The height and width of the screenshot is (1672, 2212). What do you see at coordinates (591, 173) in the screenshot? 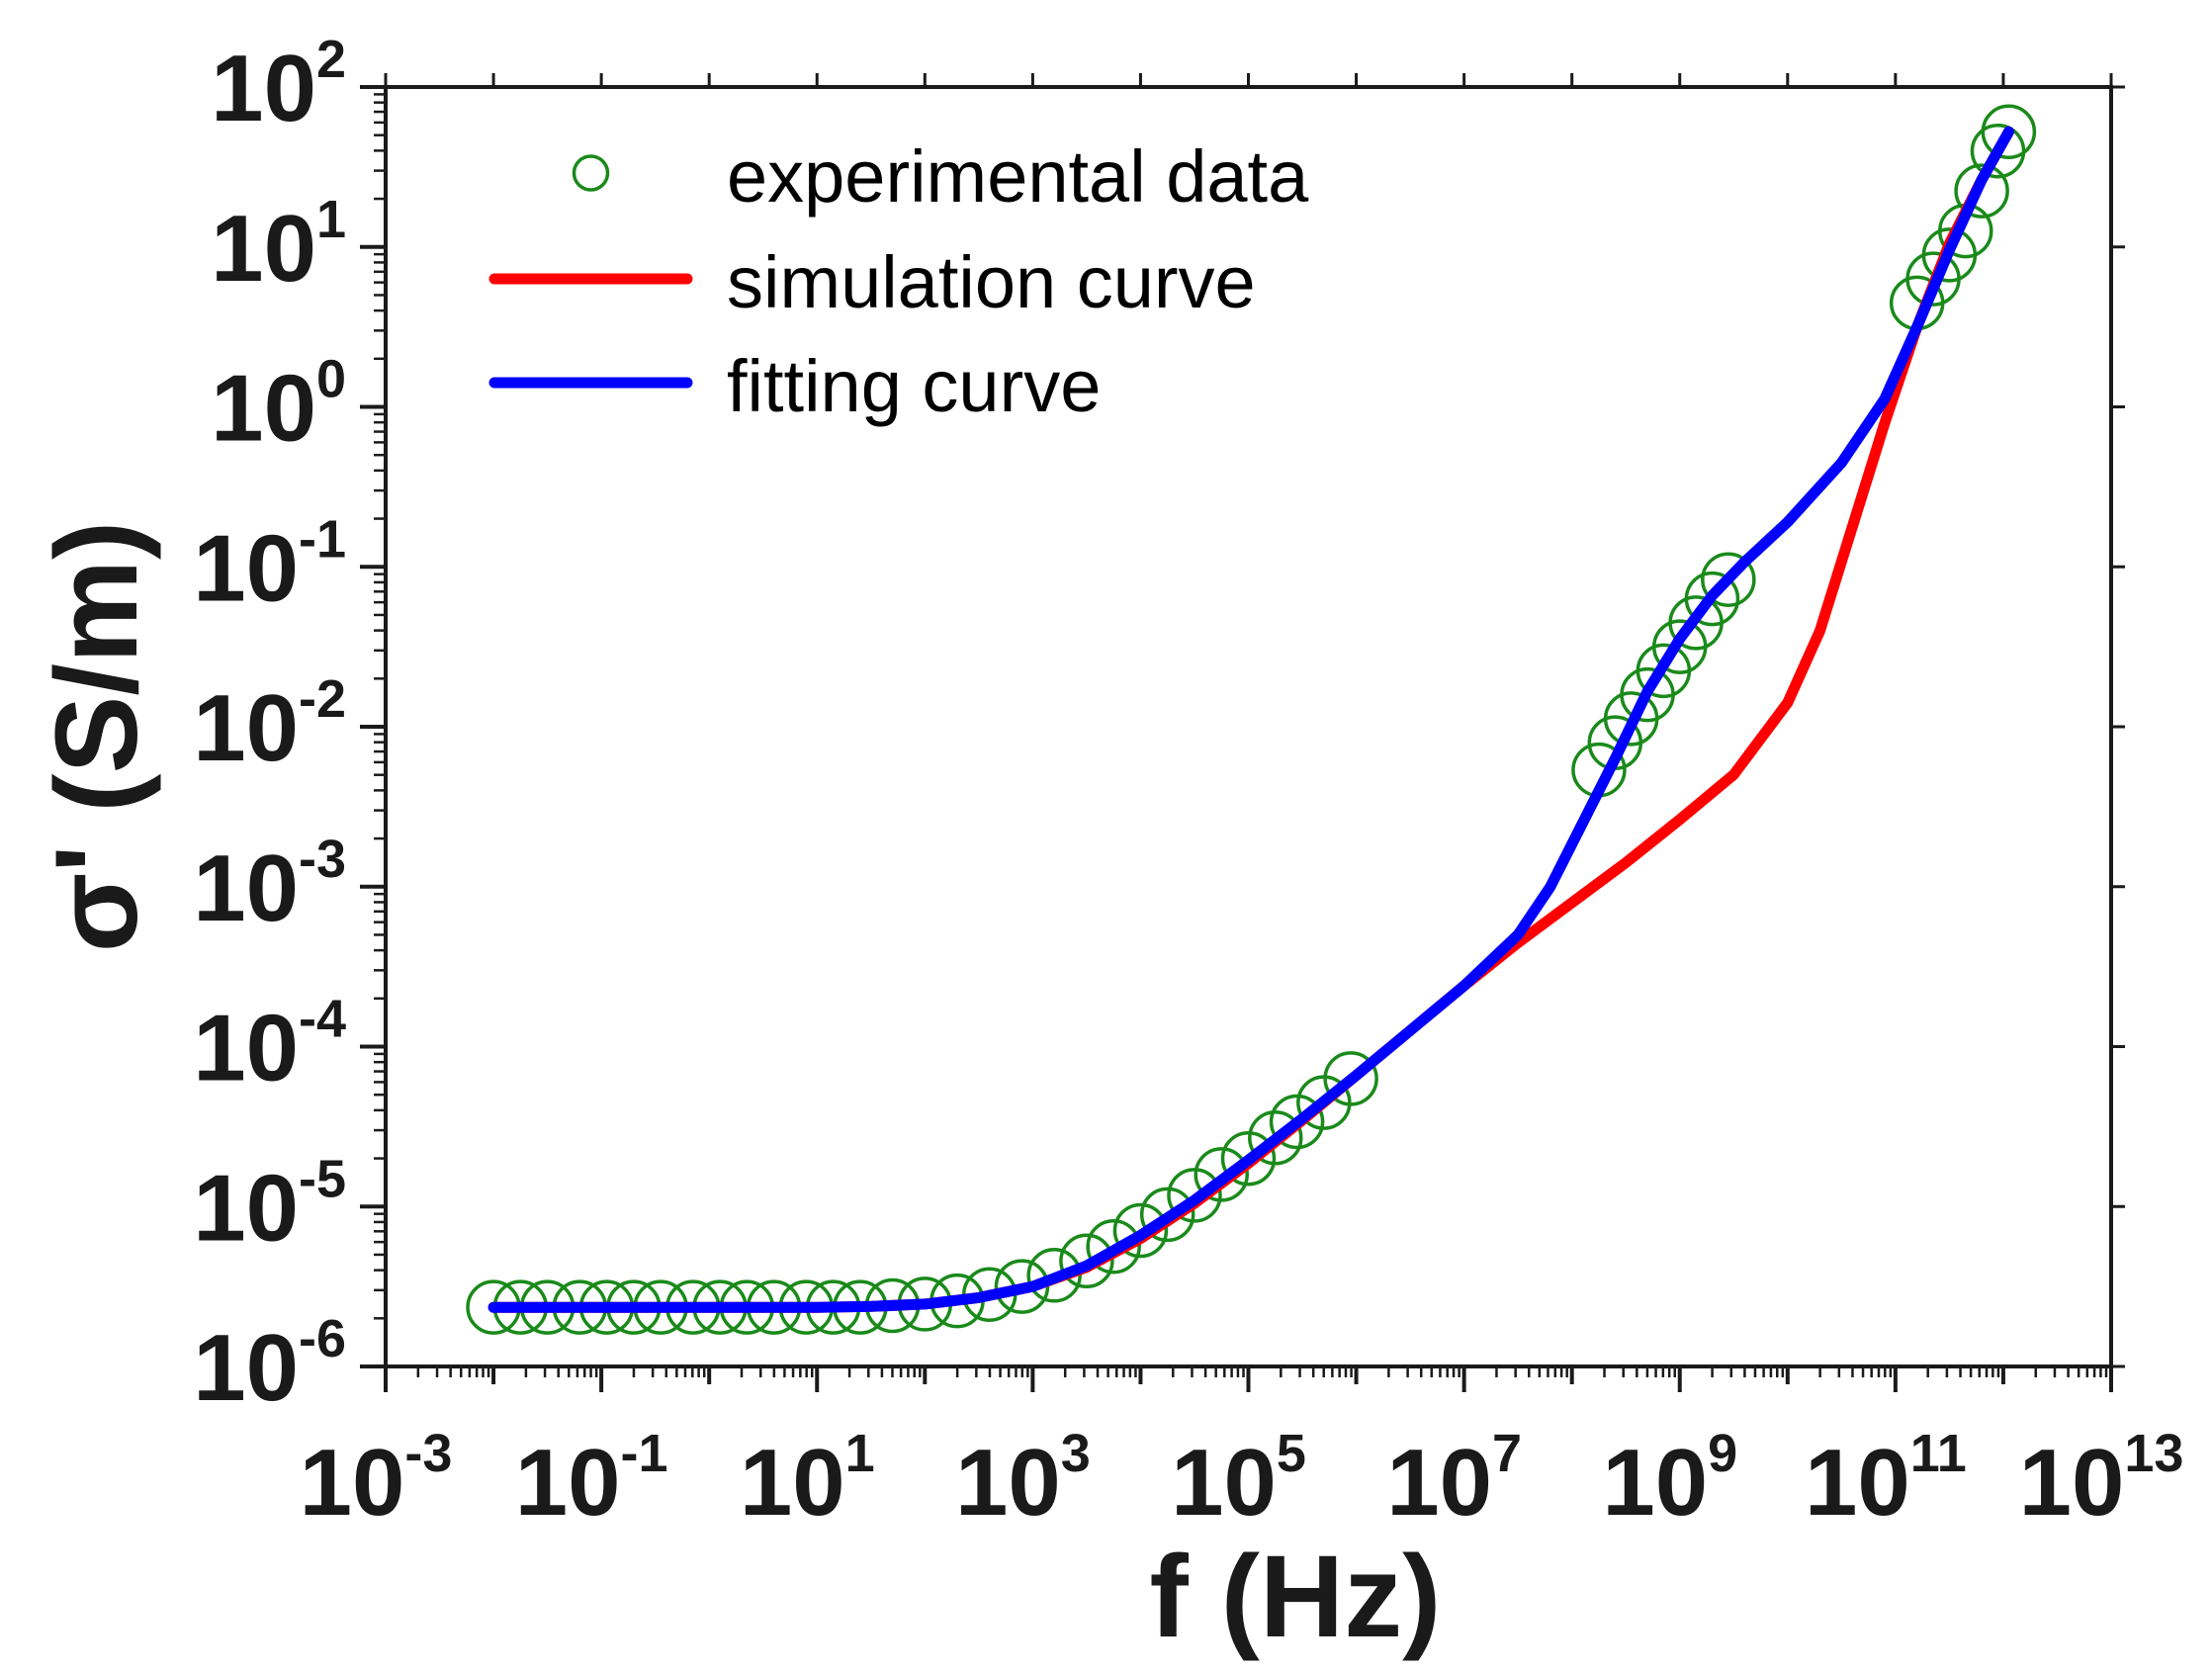
I see `legend-marker-circle` at bounding box center [591, 173].